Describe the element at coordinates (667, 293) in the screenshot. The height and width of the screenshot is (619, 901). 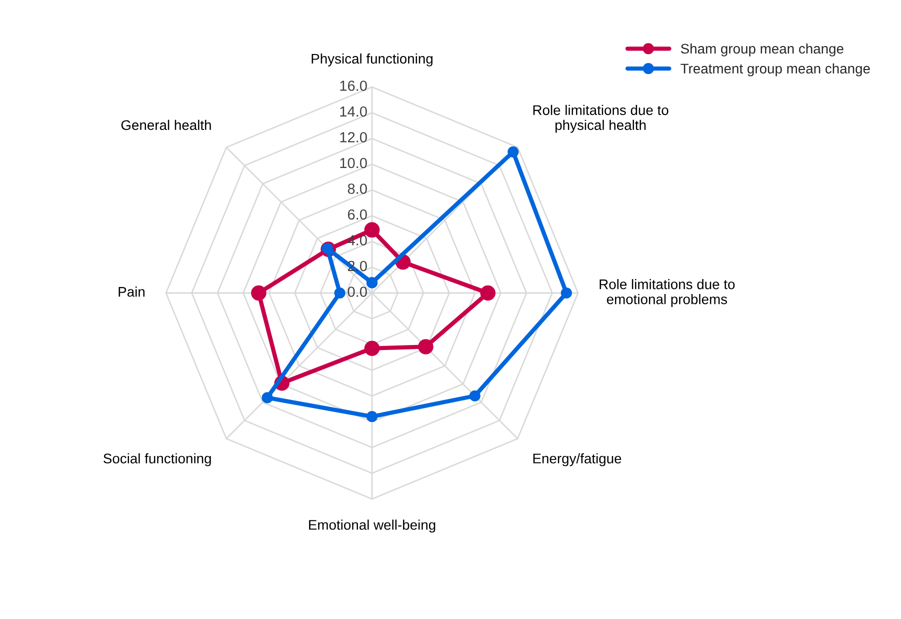
I see `spoke-label: Role limitations due to emotional problems` at that location.